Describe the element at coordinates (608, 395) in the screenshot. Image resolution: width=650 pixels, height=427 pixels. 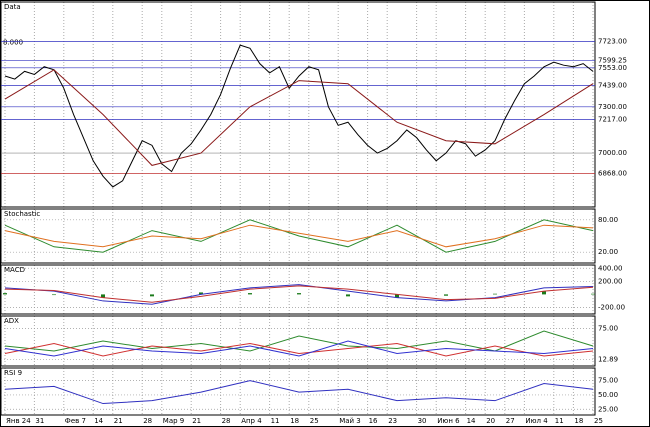
I see `y-tick-label: 50.00` at that location.